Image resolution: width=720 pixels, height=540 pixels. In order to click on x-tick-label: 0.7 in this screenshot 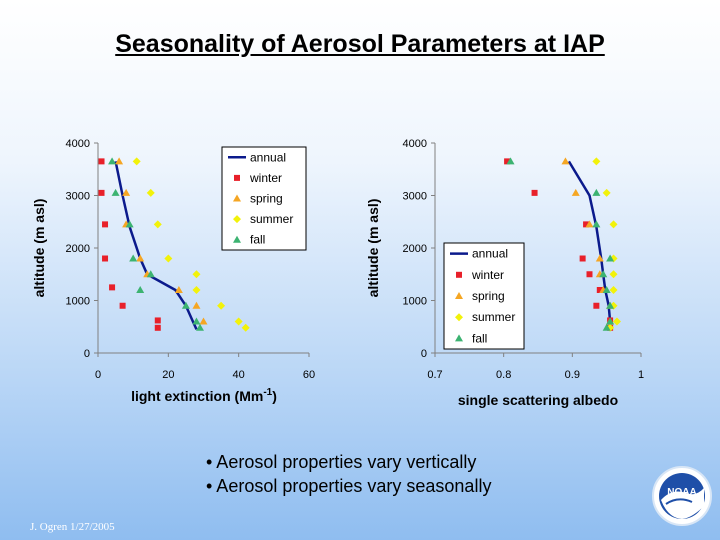, I will do `click(434, 375)`.